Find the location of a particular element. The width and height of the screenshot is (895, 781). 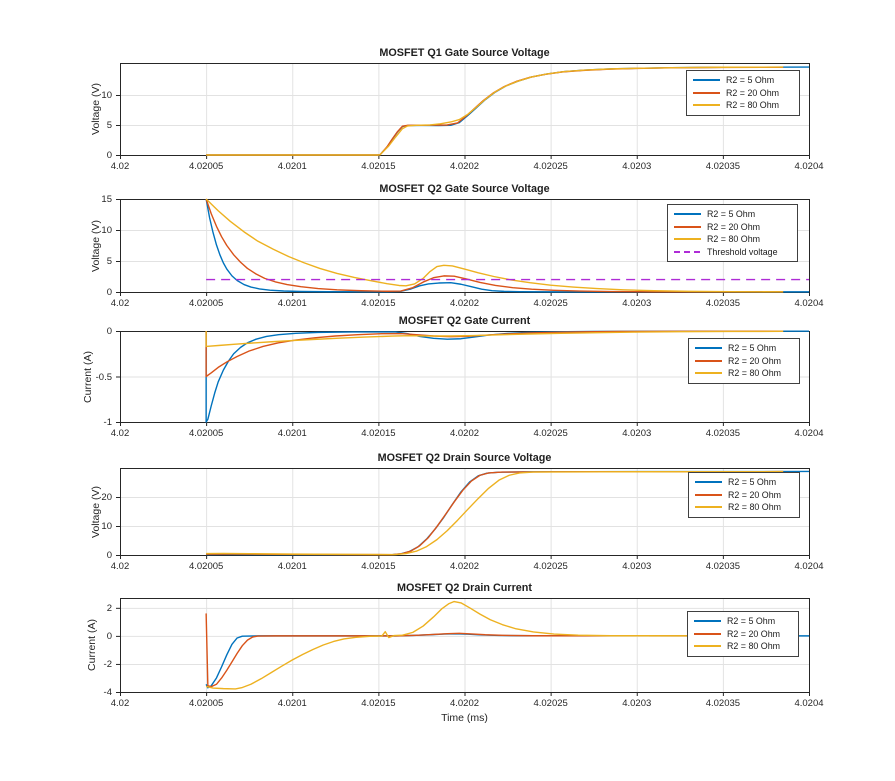

y-tick-label: 20 is located at coordinates (106, 497).